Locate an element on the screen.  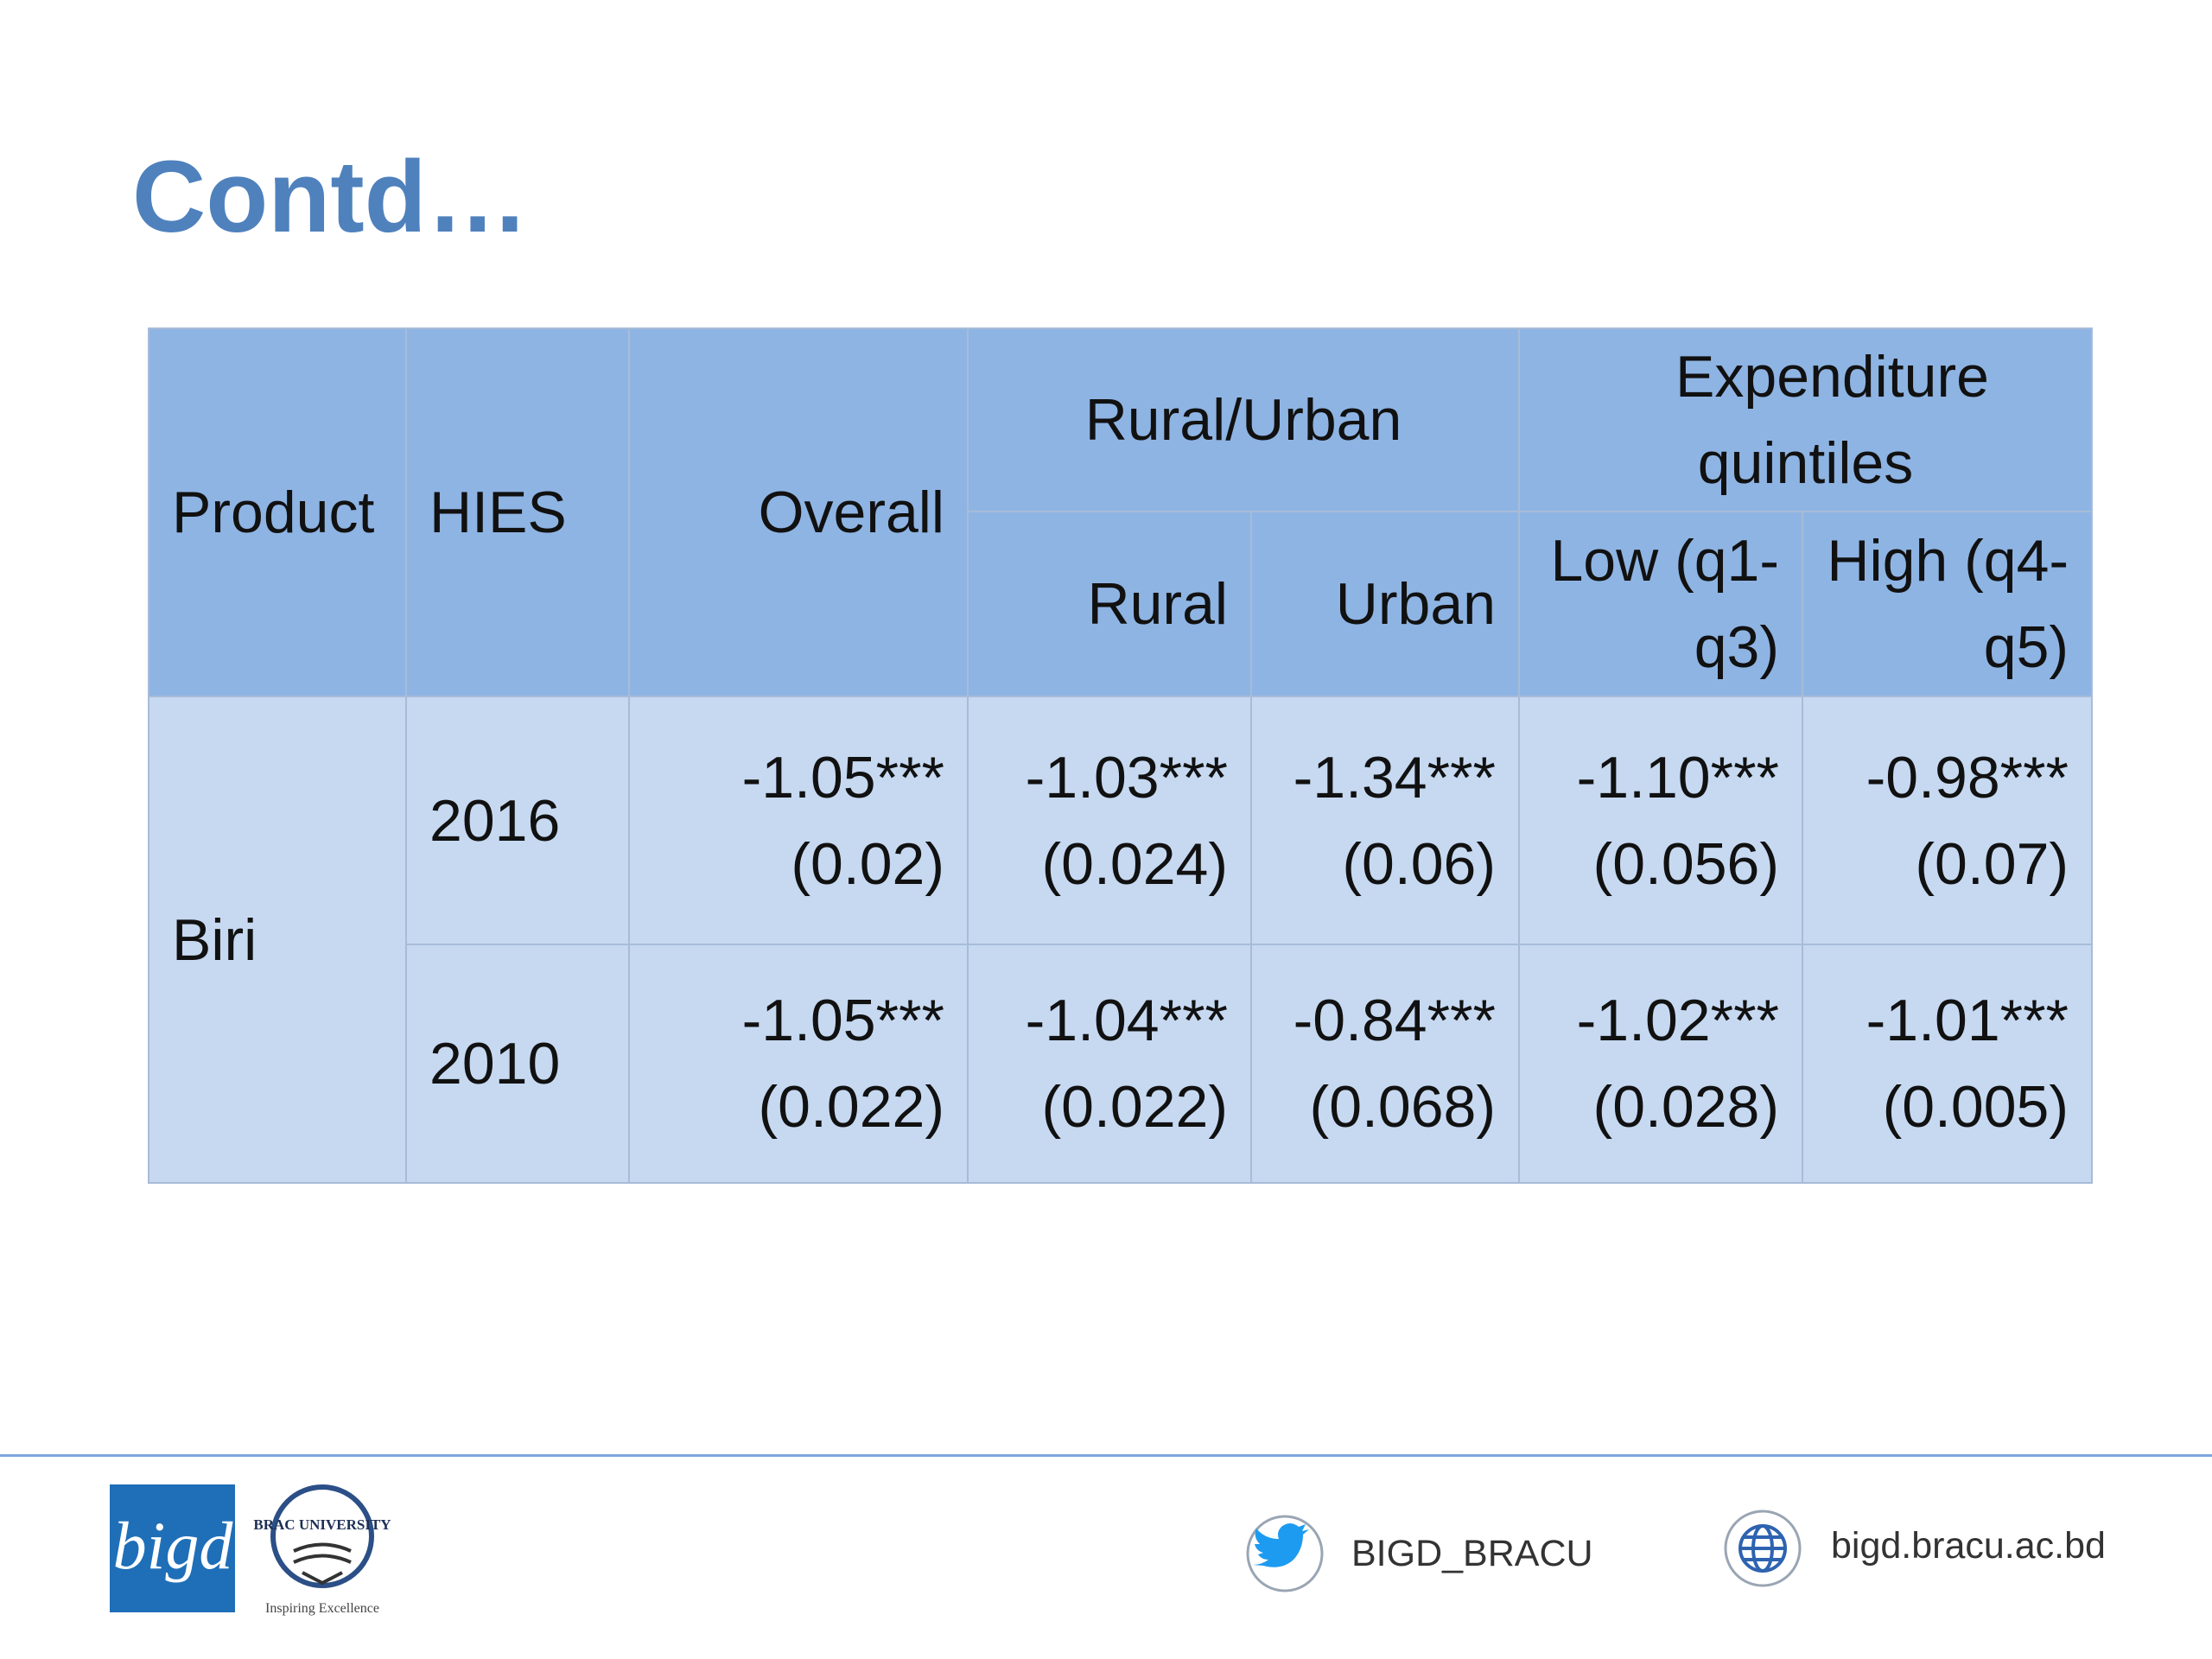
bigd-logo is located at coordinates (172, 1548).